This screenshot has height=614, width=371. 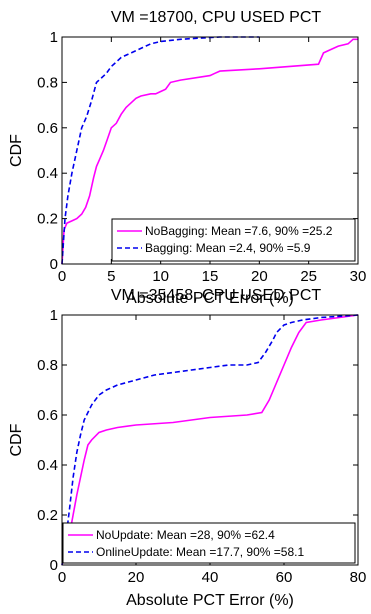 What do you see at coordinates (308, 276) in the screenshot?
I see `x-tick-label: 25` at bounding box center [308, 276].